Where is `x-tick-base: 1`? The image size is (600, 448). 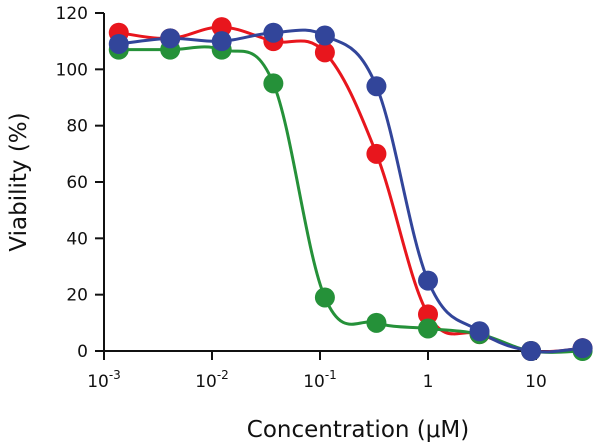
x-tick-base: 1 is located at coordinates (428, 382).